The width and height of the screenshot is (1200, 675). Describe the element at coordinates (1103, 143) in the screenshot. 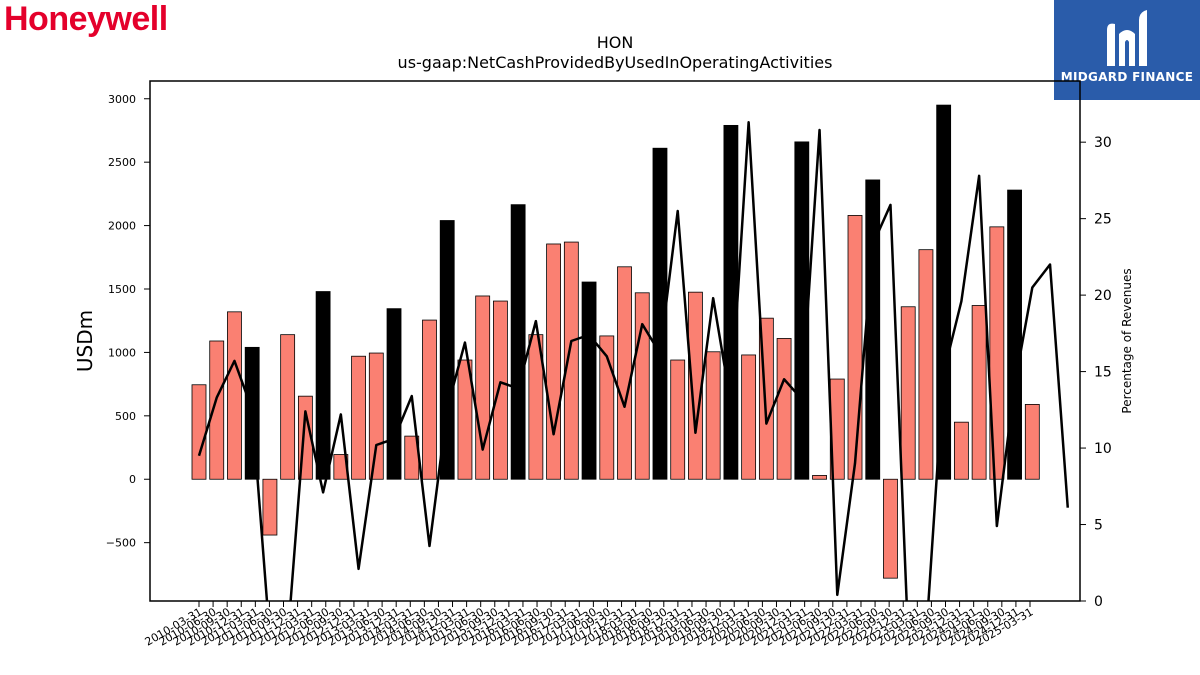

I see `y2-tick-label: 30` at that location.